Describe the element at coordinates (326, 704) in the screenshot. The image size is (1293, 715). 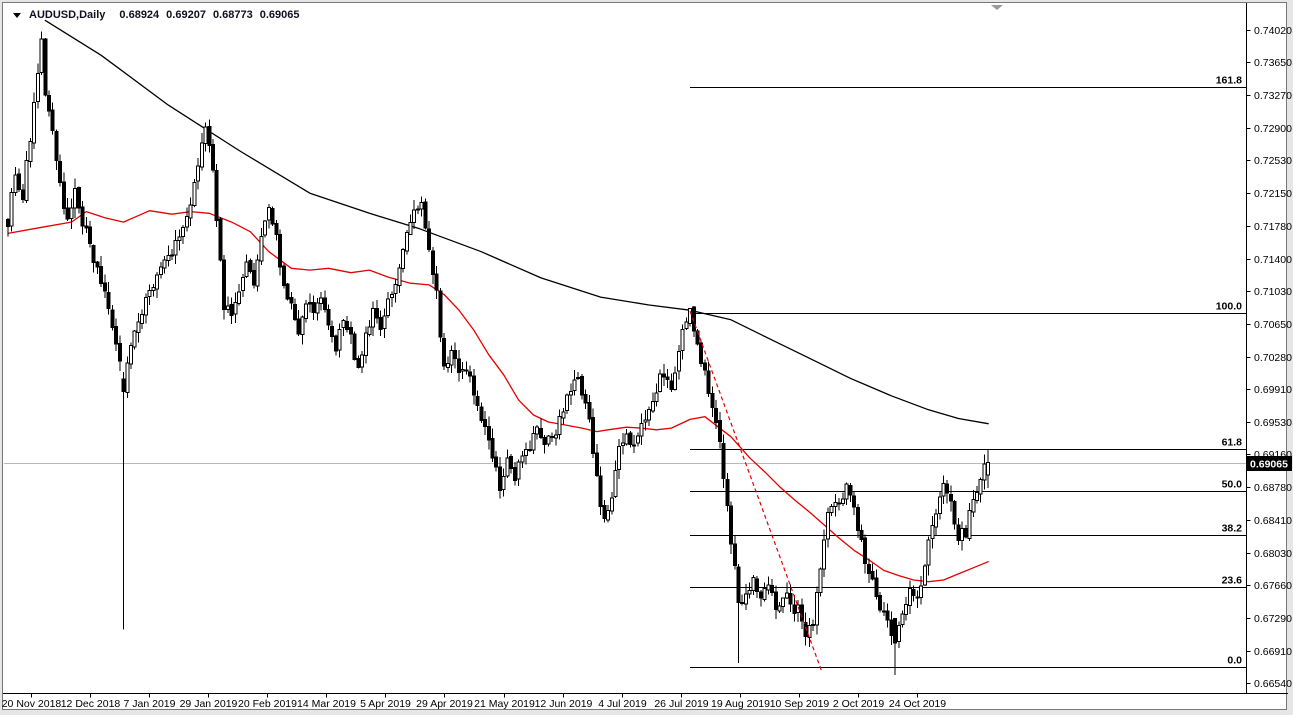
I see `time-axis-label: 14 Mar 2019` at that location.